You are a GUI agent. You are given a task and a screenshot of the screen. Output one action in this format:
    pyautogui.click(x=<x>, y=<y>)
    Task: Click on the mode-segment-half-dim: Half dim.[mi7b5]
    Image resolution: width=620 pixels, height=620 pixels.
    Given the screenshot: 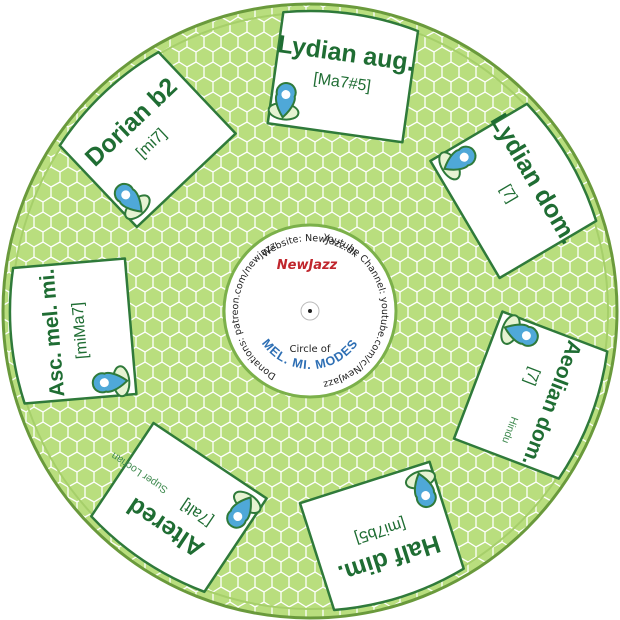 What is the action you would take?
    pyautogui.click(x=381, y=536)
    